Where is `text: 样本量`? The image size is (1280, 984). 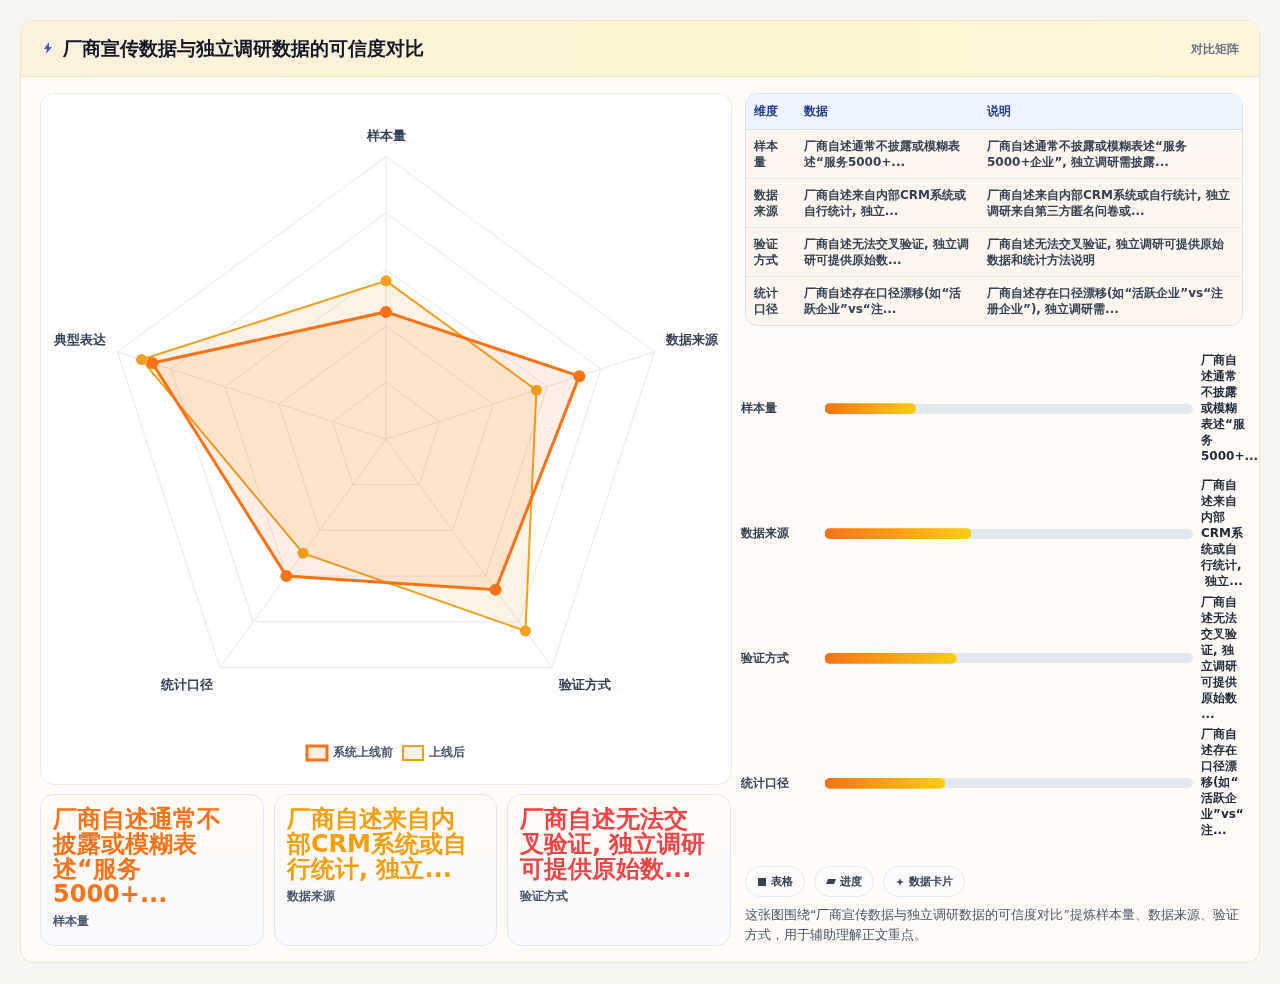 text: 样本量 is located at coordinates (71, 921).